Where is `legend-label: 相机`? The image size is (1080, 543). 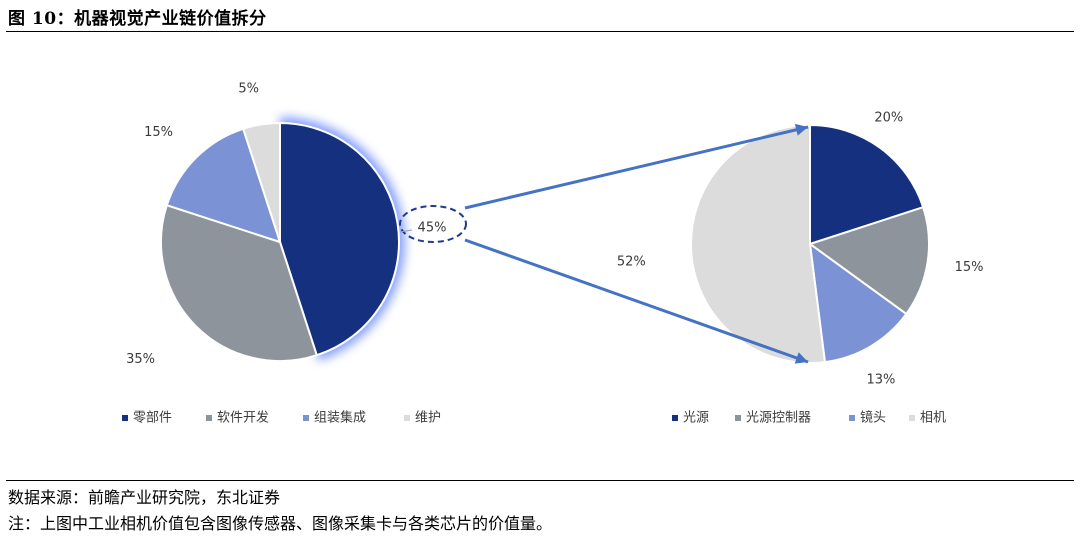 legend-label: 相机 is located at coordinates (933, 418).